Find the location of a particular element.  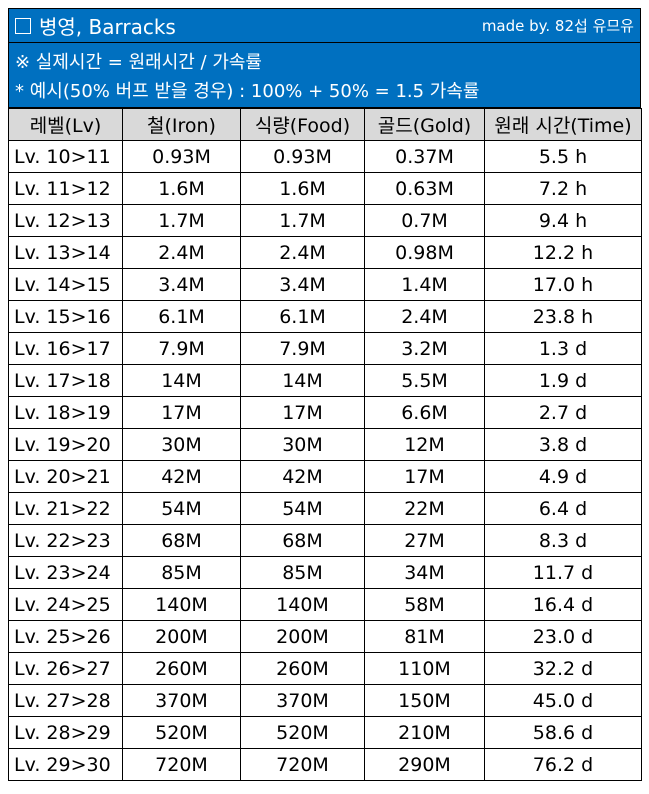

cell-iron: 1.7M is located at coordinates (181, 220).